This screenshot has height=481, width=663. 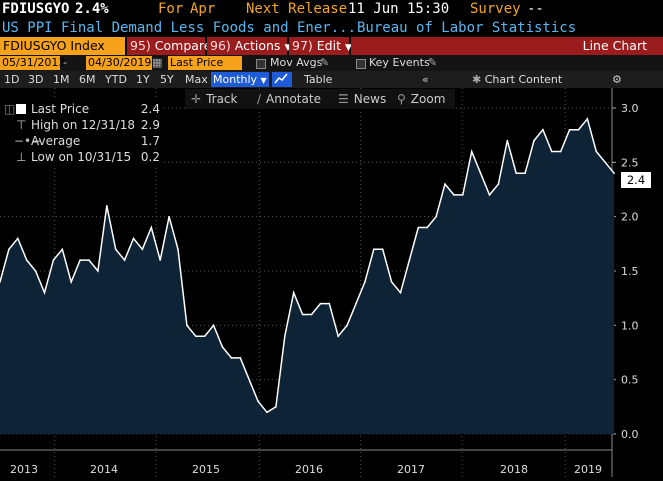 I want to click on end-date-input: 04/30/2019, so click(x=119, y=63).